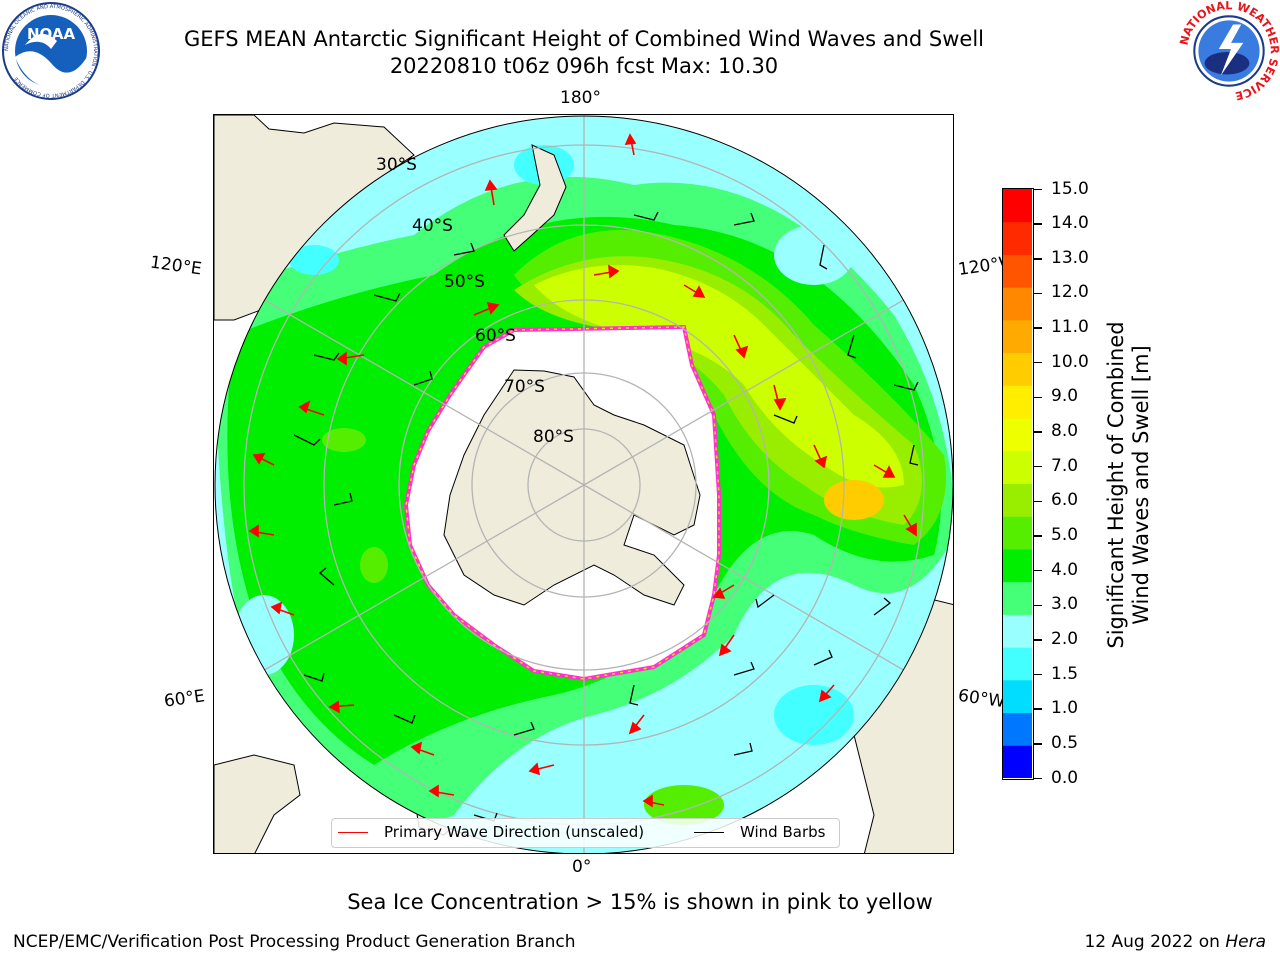 The width and height of the screenshot is (1280, 960). I want to click on lat-label-60s: 60°S, so click(495, 336).